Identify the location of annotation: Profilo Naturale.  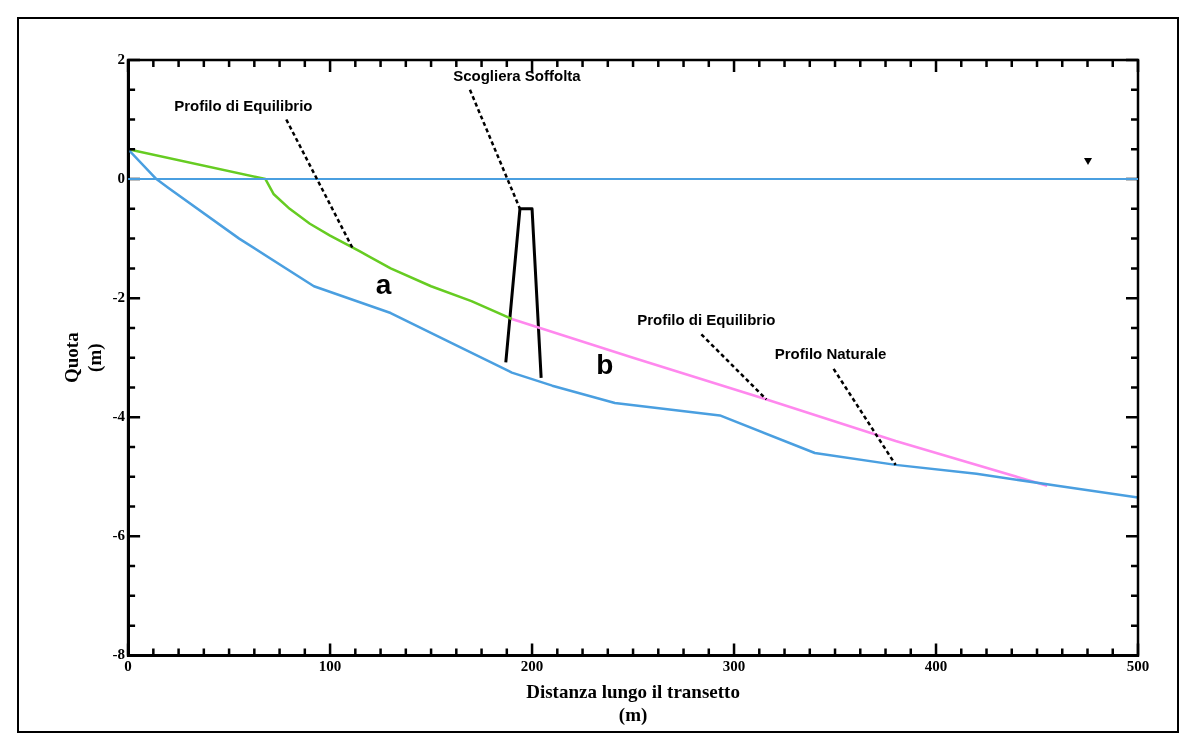
(830, 354).